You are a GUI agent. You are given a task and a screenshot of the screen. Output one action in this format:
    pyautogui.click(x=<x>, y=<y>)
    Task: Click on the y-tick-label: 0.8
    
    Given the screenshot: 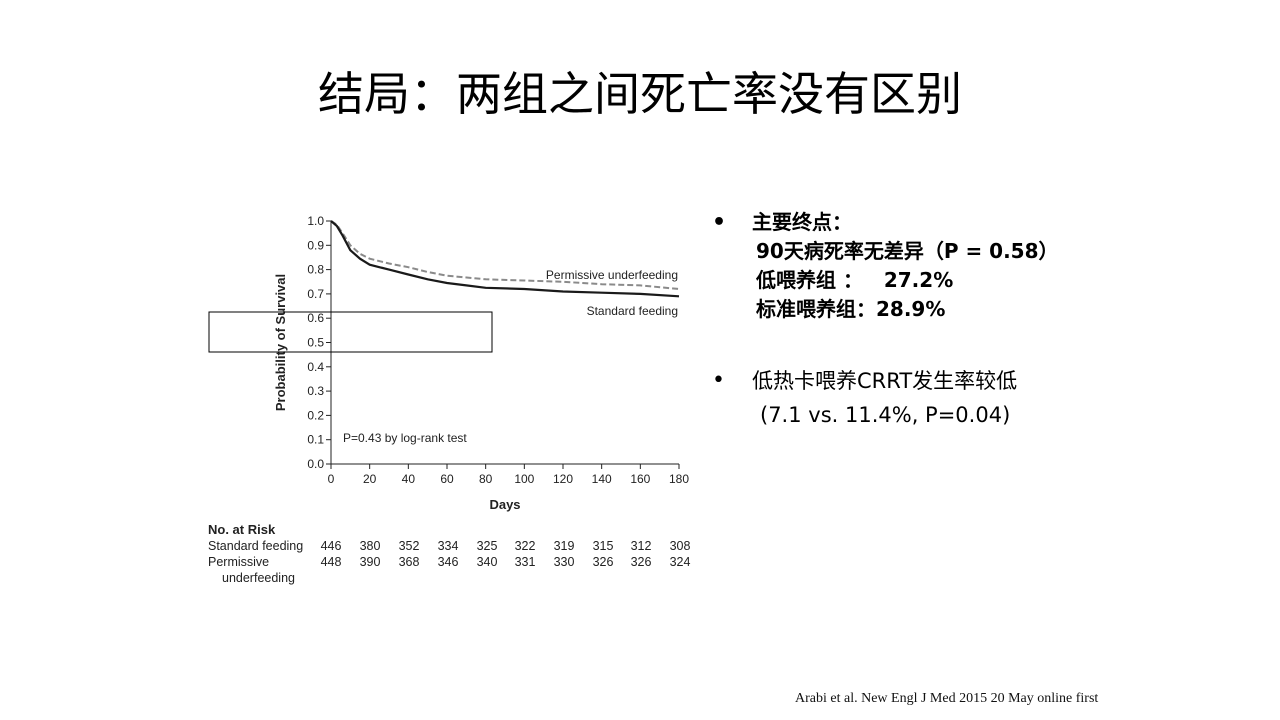 What is the action you would take?
    pyautogui.click(x=315, y=270)
    